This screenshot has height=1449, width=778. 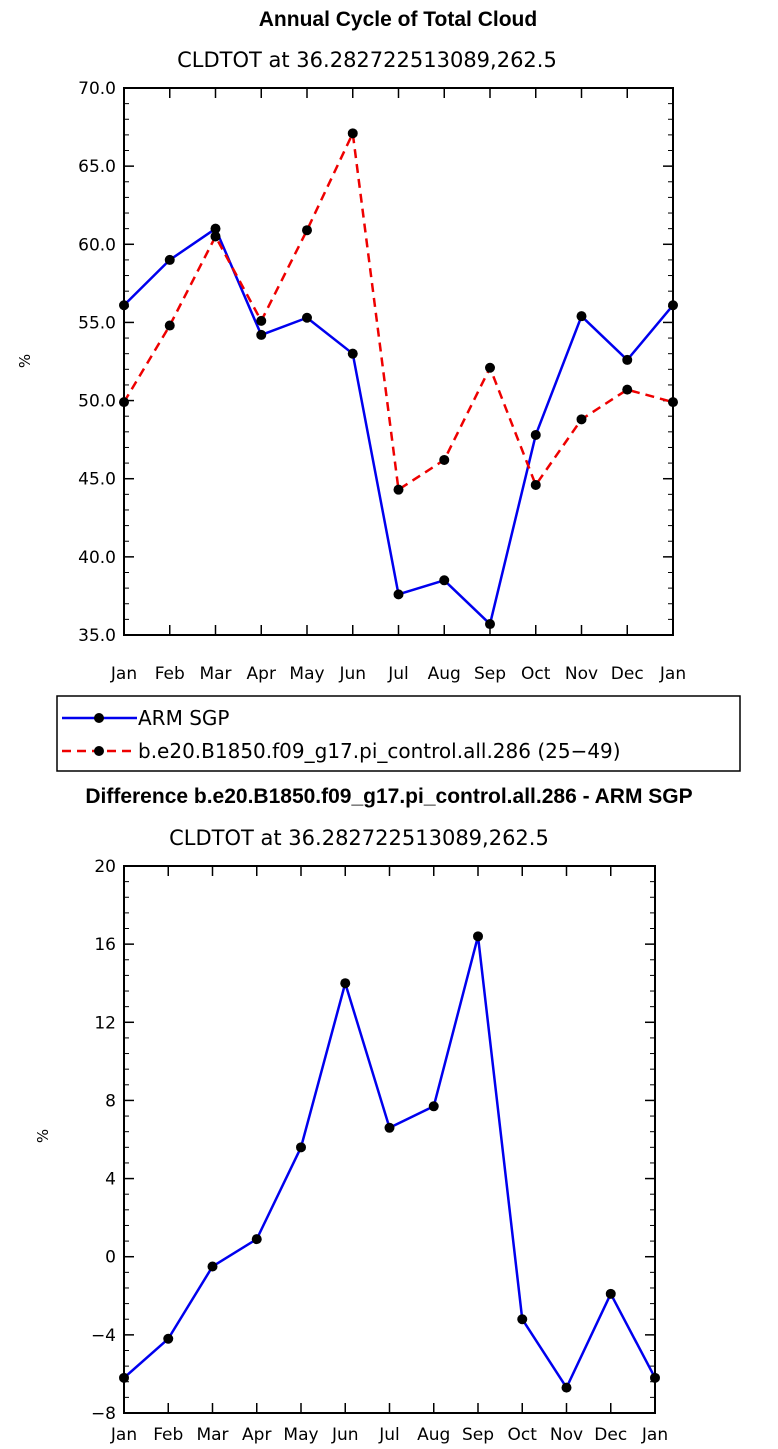 I want to click on y-tick-label: 50.0, so click(x=97, y=402).